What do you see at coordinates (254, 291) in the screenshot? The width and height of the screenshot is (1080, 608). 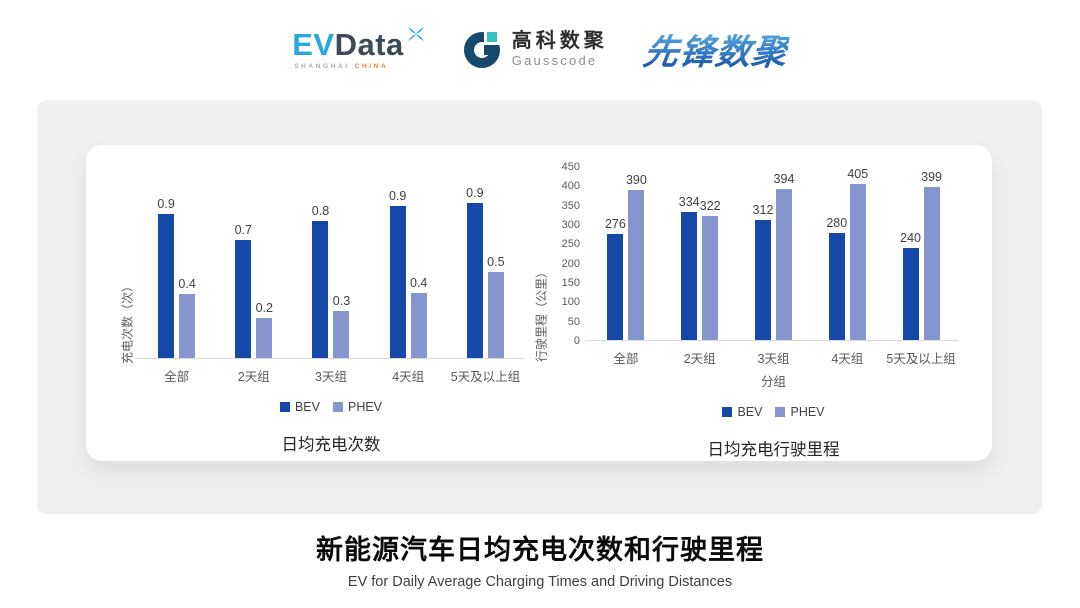 I see `bar-group-2天组: 0.7 0.2` at bounding box center [254, 291].